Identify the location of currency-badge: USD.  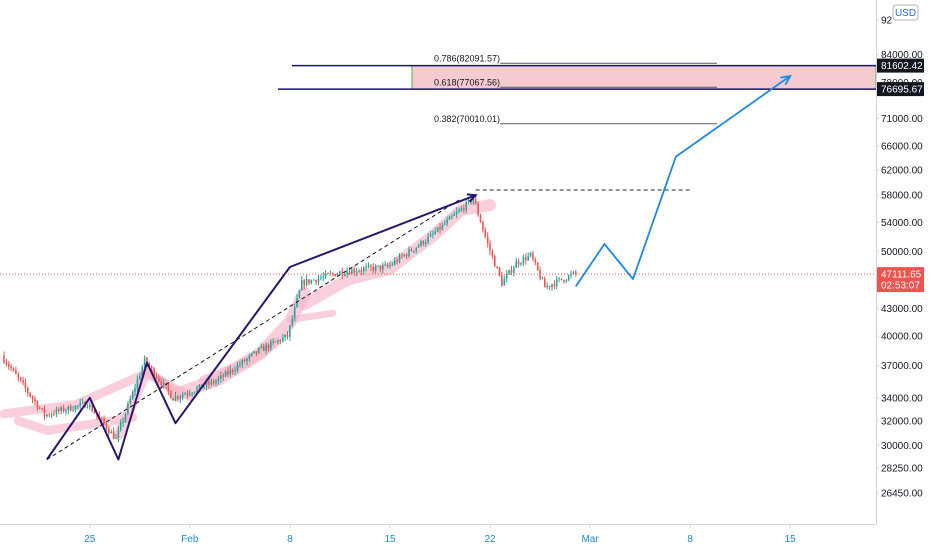
(905, 12).